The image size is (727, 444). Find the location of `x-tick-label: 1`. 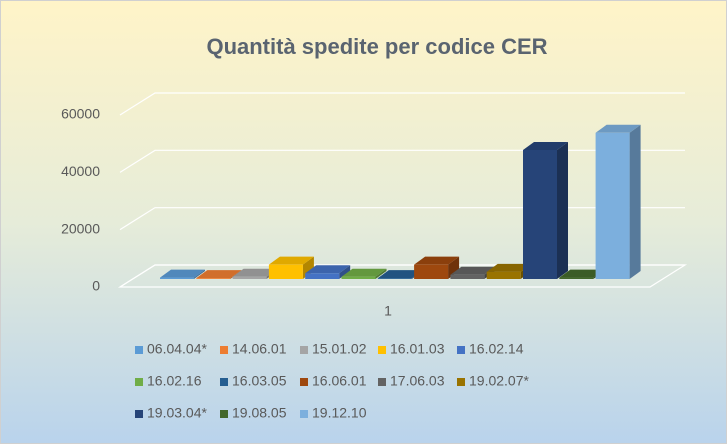

x-tick-label: 1 is located at coordinates (388, 311).